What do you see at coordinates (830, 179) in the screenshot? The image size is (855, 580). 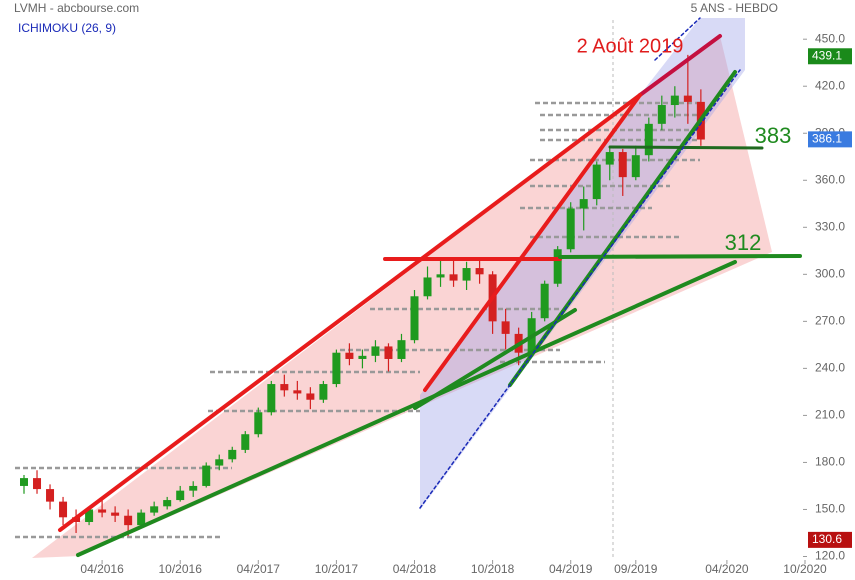 I see `y-tick-label: 360.0` at bounding box center [830, 179].